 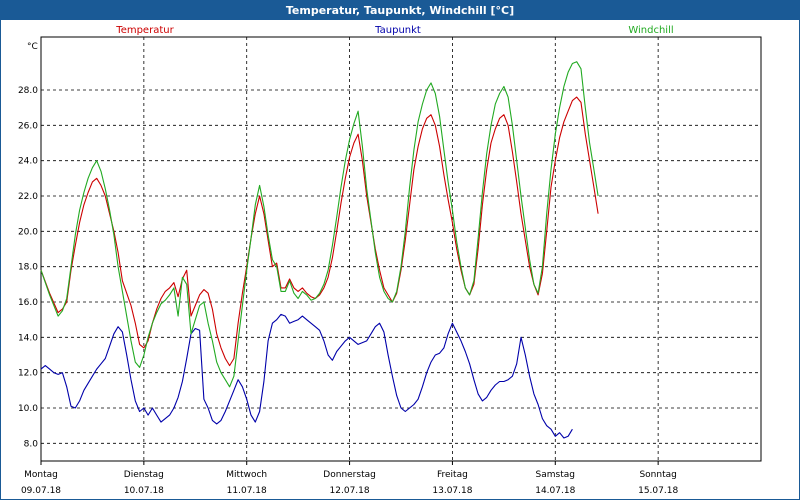 What do you see at coordinates (657, 475) in the screenshot?
I see `x-tick-label-day: Sonntag` at bounding box center [657, 475].